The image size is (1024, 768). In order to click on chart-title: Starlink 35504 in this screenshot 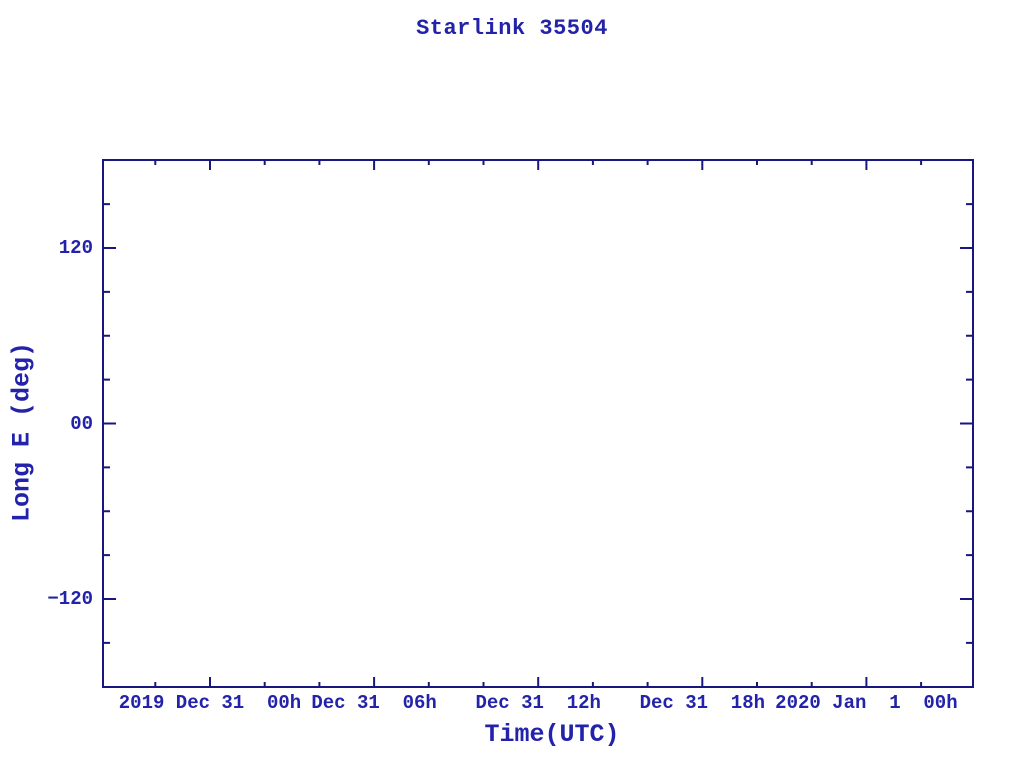, I will do `click(512, 28)`.